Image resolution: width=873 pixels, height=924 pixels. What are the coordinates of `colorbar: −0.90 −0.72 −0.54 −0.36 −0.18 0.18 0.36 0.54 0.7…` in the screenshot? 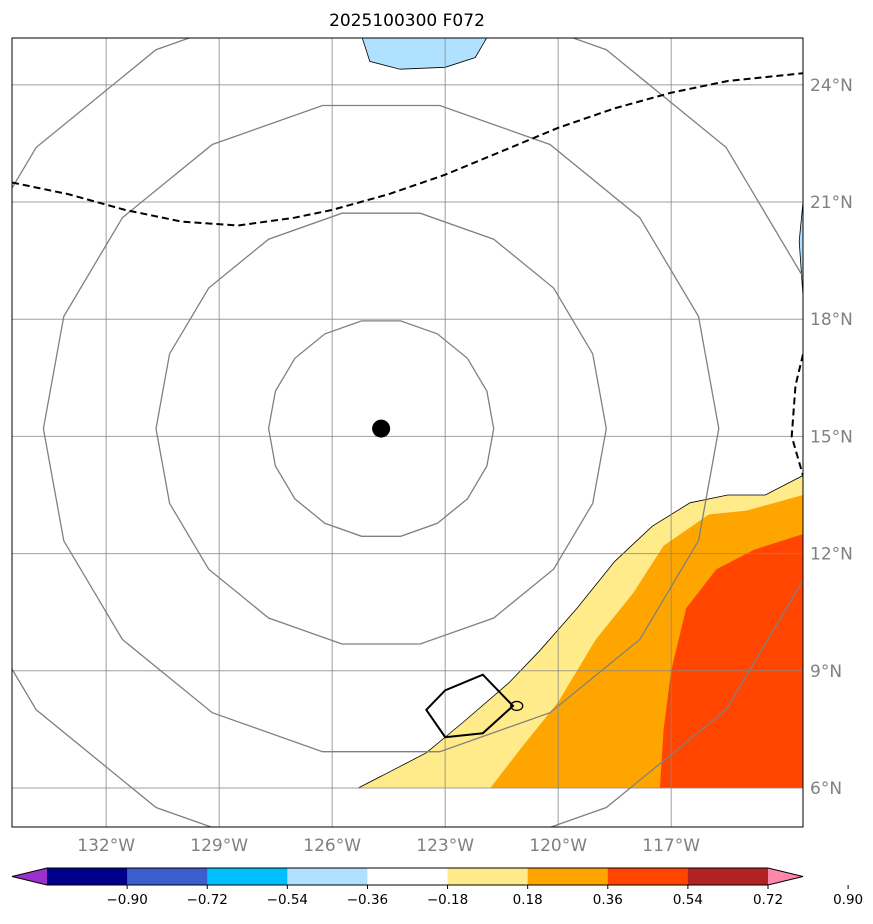 It's located at (437, 887).